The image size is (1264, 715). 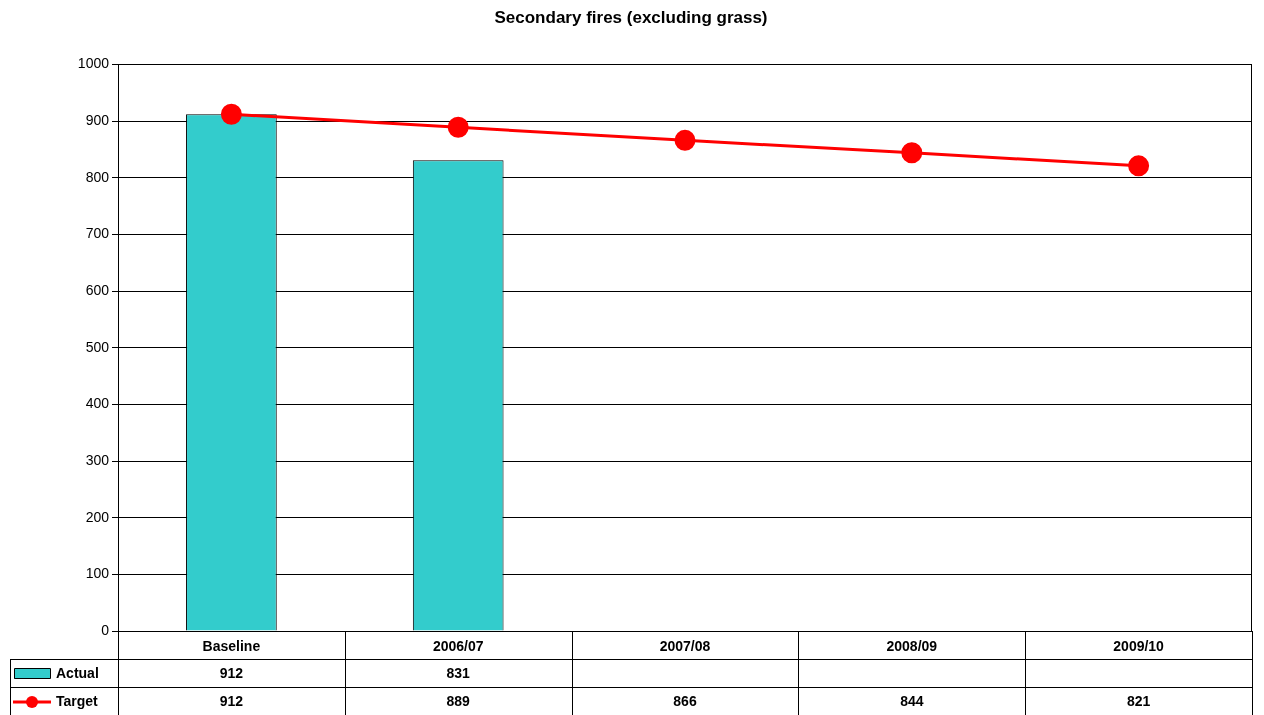 I want to click on x-tick-label: Baseline, so click(x=231, y=646).